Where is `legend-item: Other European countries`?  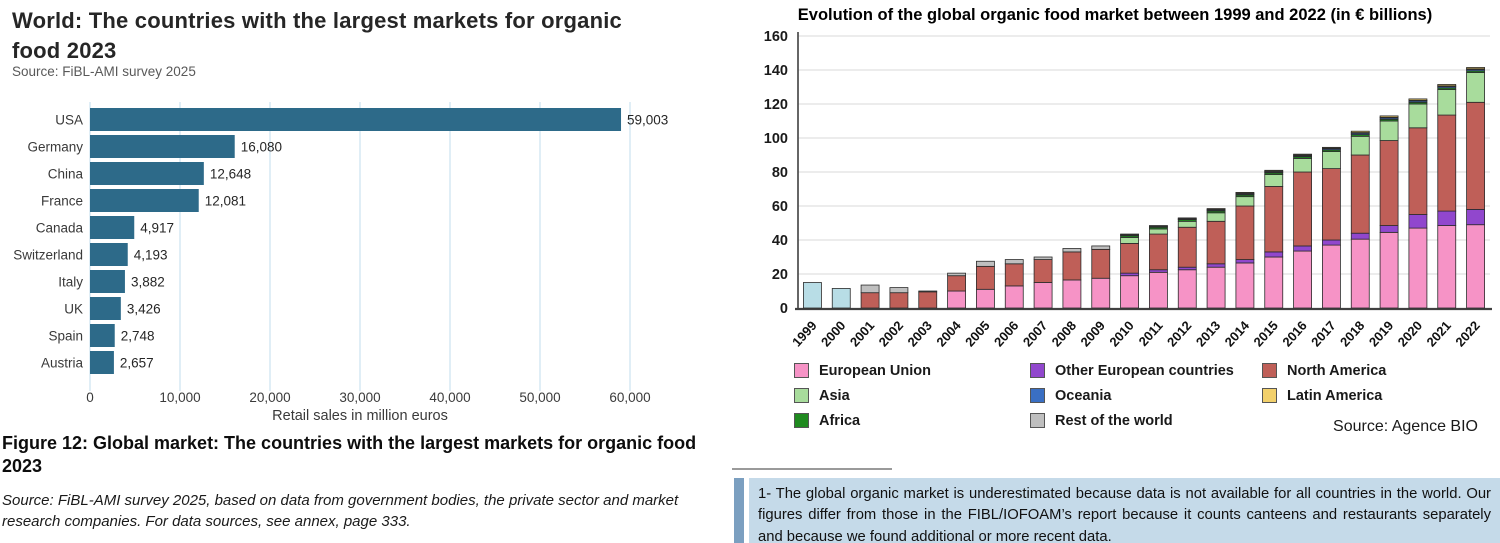
legend-item: Other European countries is located at coordinates (1132, 370).